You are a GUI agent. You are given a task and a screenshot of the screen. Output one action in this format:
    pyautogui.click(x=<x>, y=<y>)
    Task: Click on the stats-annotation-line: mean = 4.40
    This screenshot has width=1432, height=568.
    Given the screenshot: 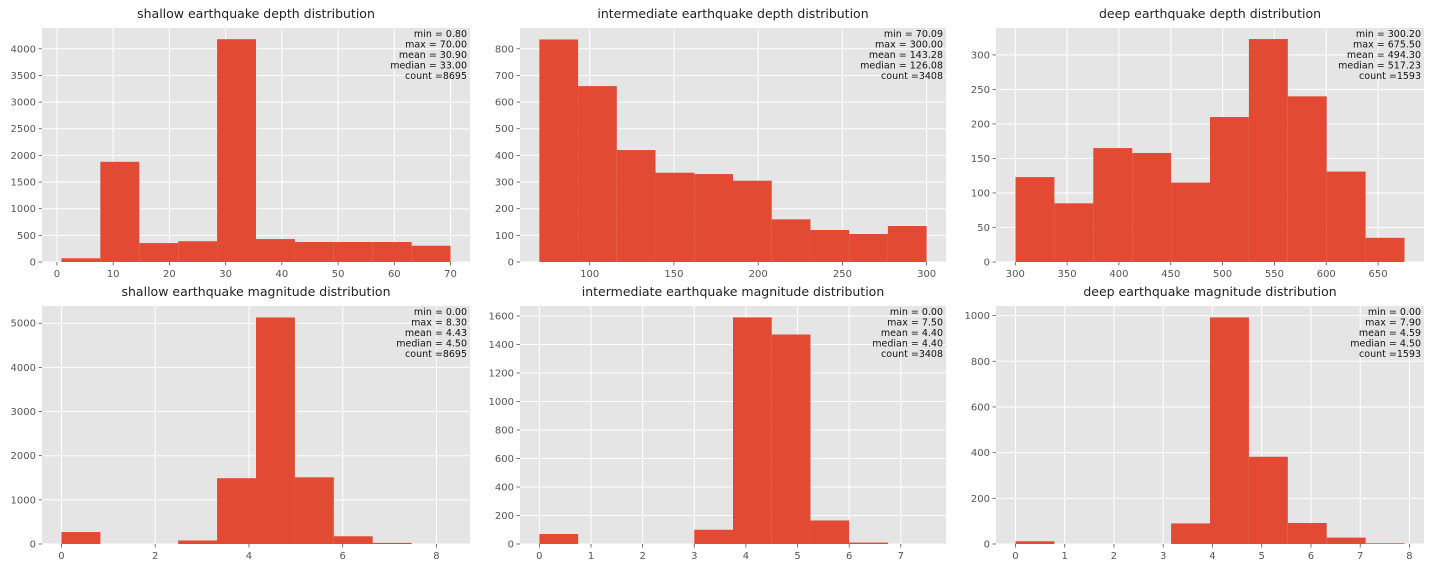 What is the action you would take?
    pyautogui.click(x=912, y=333)
    